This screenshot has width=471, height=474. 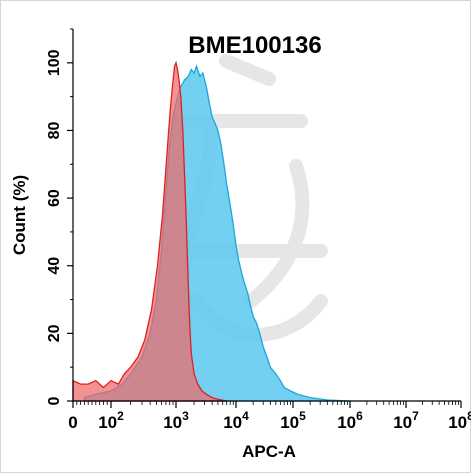 What do you see at coordinates (293, 420) in the screenshot?
I see `x-tick-label: 10⁵` at bounding box center [293, 420].